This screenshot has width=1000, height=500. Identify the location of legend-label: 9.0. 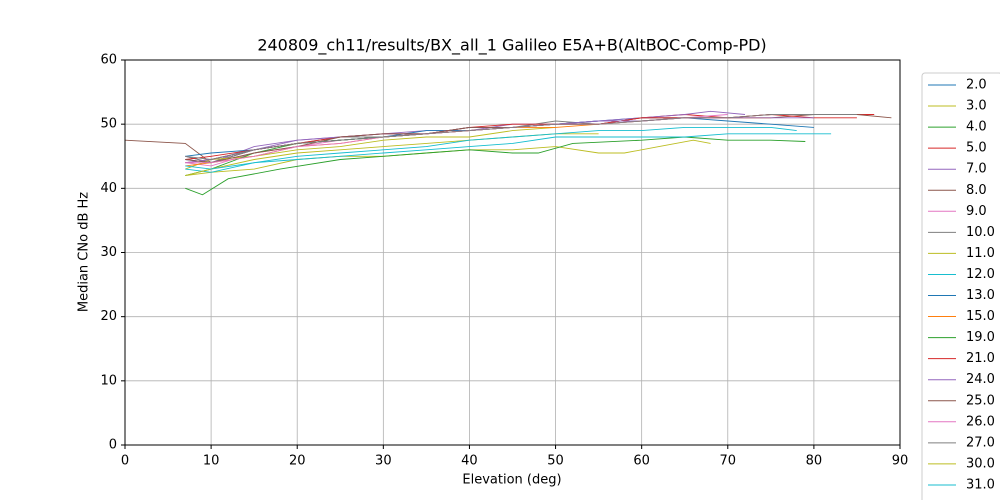
(976, 211).